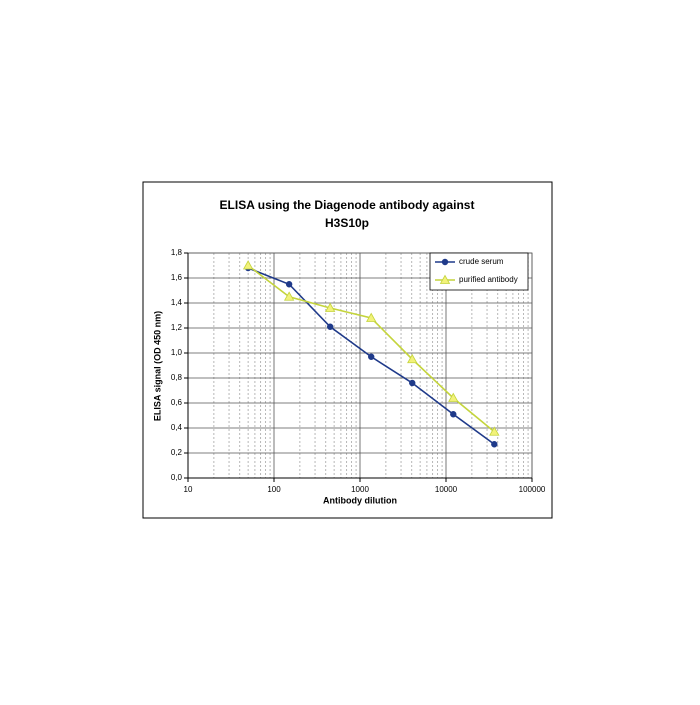 Image resolution: width=700 pixels, height=705 pixels. Describe the element at coordinates (274, 489) in the screenshot. I see `x-tick-label: 100` at that location.